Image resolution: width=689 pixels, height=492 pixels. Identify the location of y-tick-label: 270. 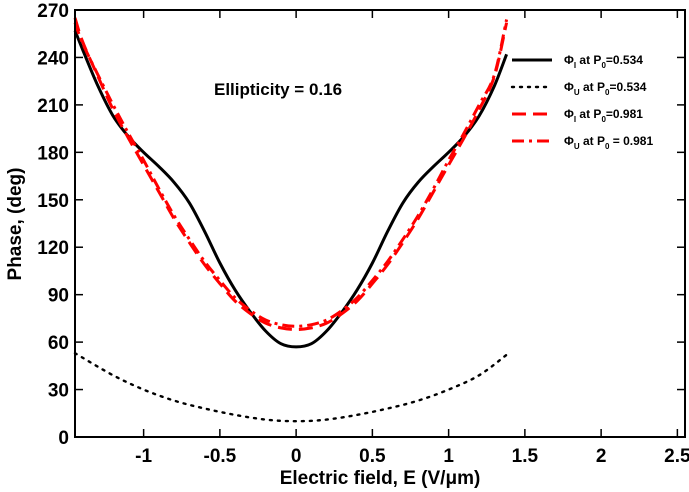
(53, 11).